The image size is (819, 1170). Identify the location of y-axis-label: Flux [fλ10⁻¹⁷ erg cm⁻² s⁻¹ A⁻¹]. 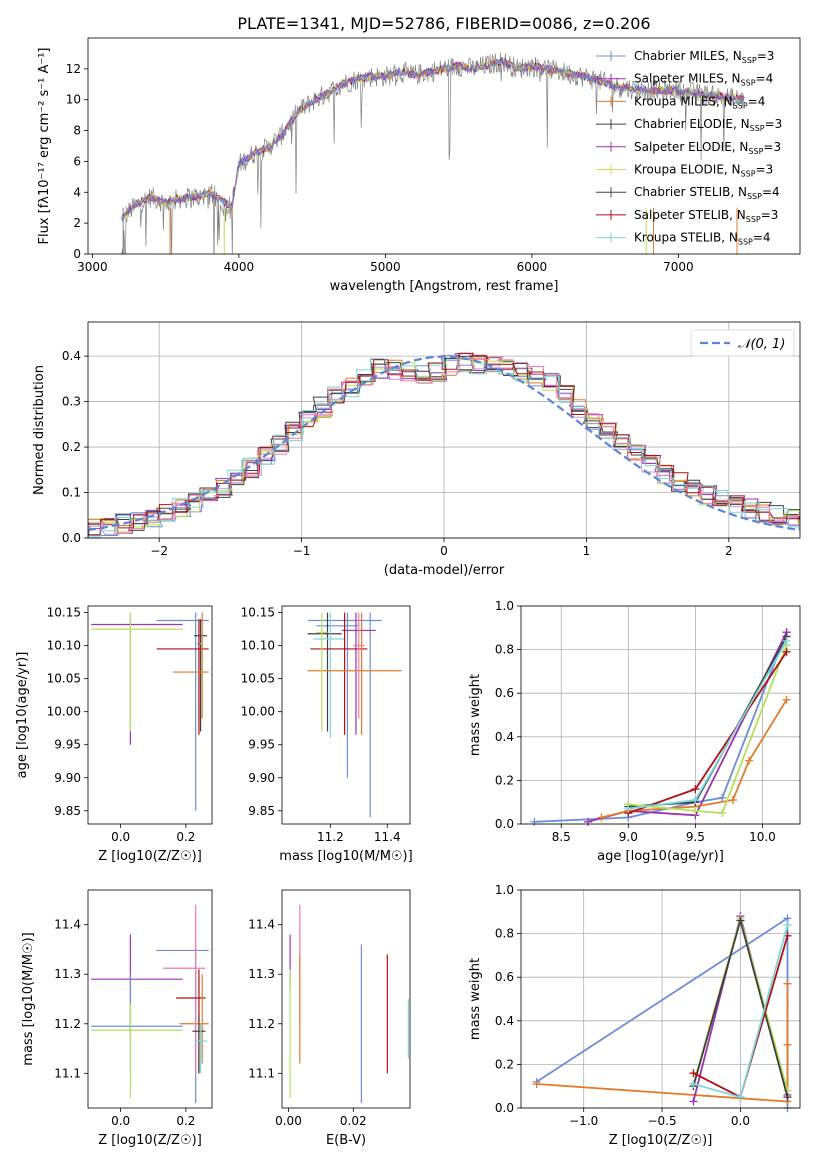
(44, 146).